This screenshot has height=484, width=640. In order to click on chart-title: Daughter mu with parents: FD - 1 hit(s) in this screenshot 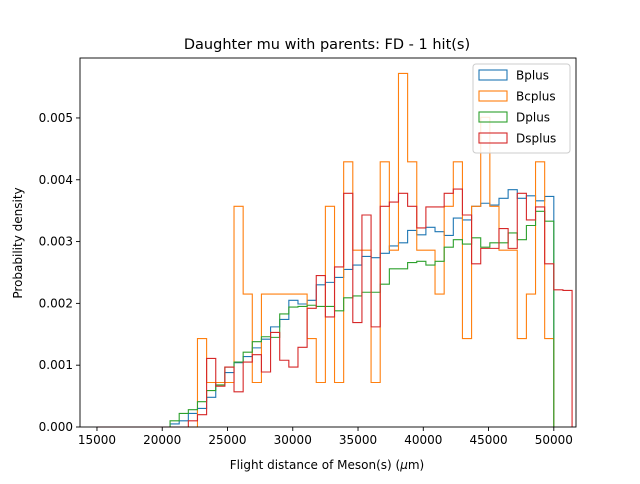, I will do `click(327, 45)`.